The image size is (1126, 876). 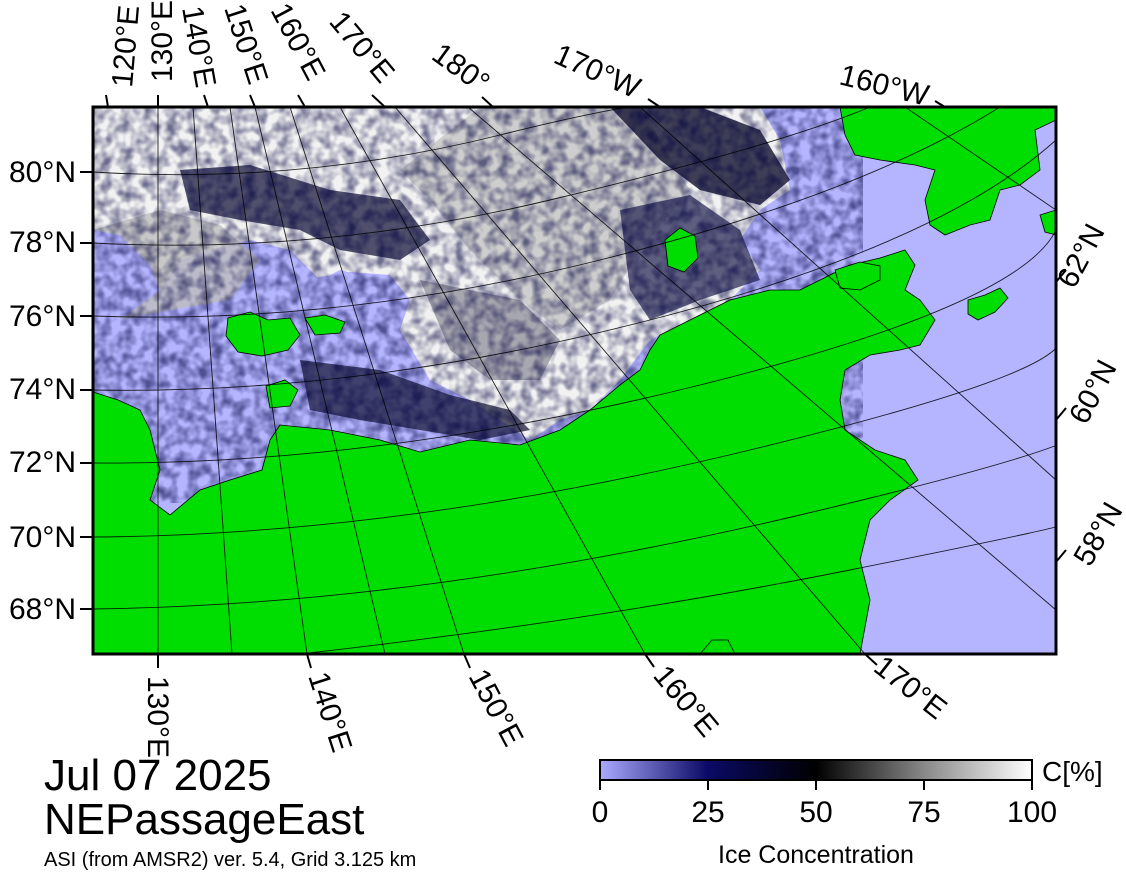 I want to click on left-ticks, so click(x=86, y=390).